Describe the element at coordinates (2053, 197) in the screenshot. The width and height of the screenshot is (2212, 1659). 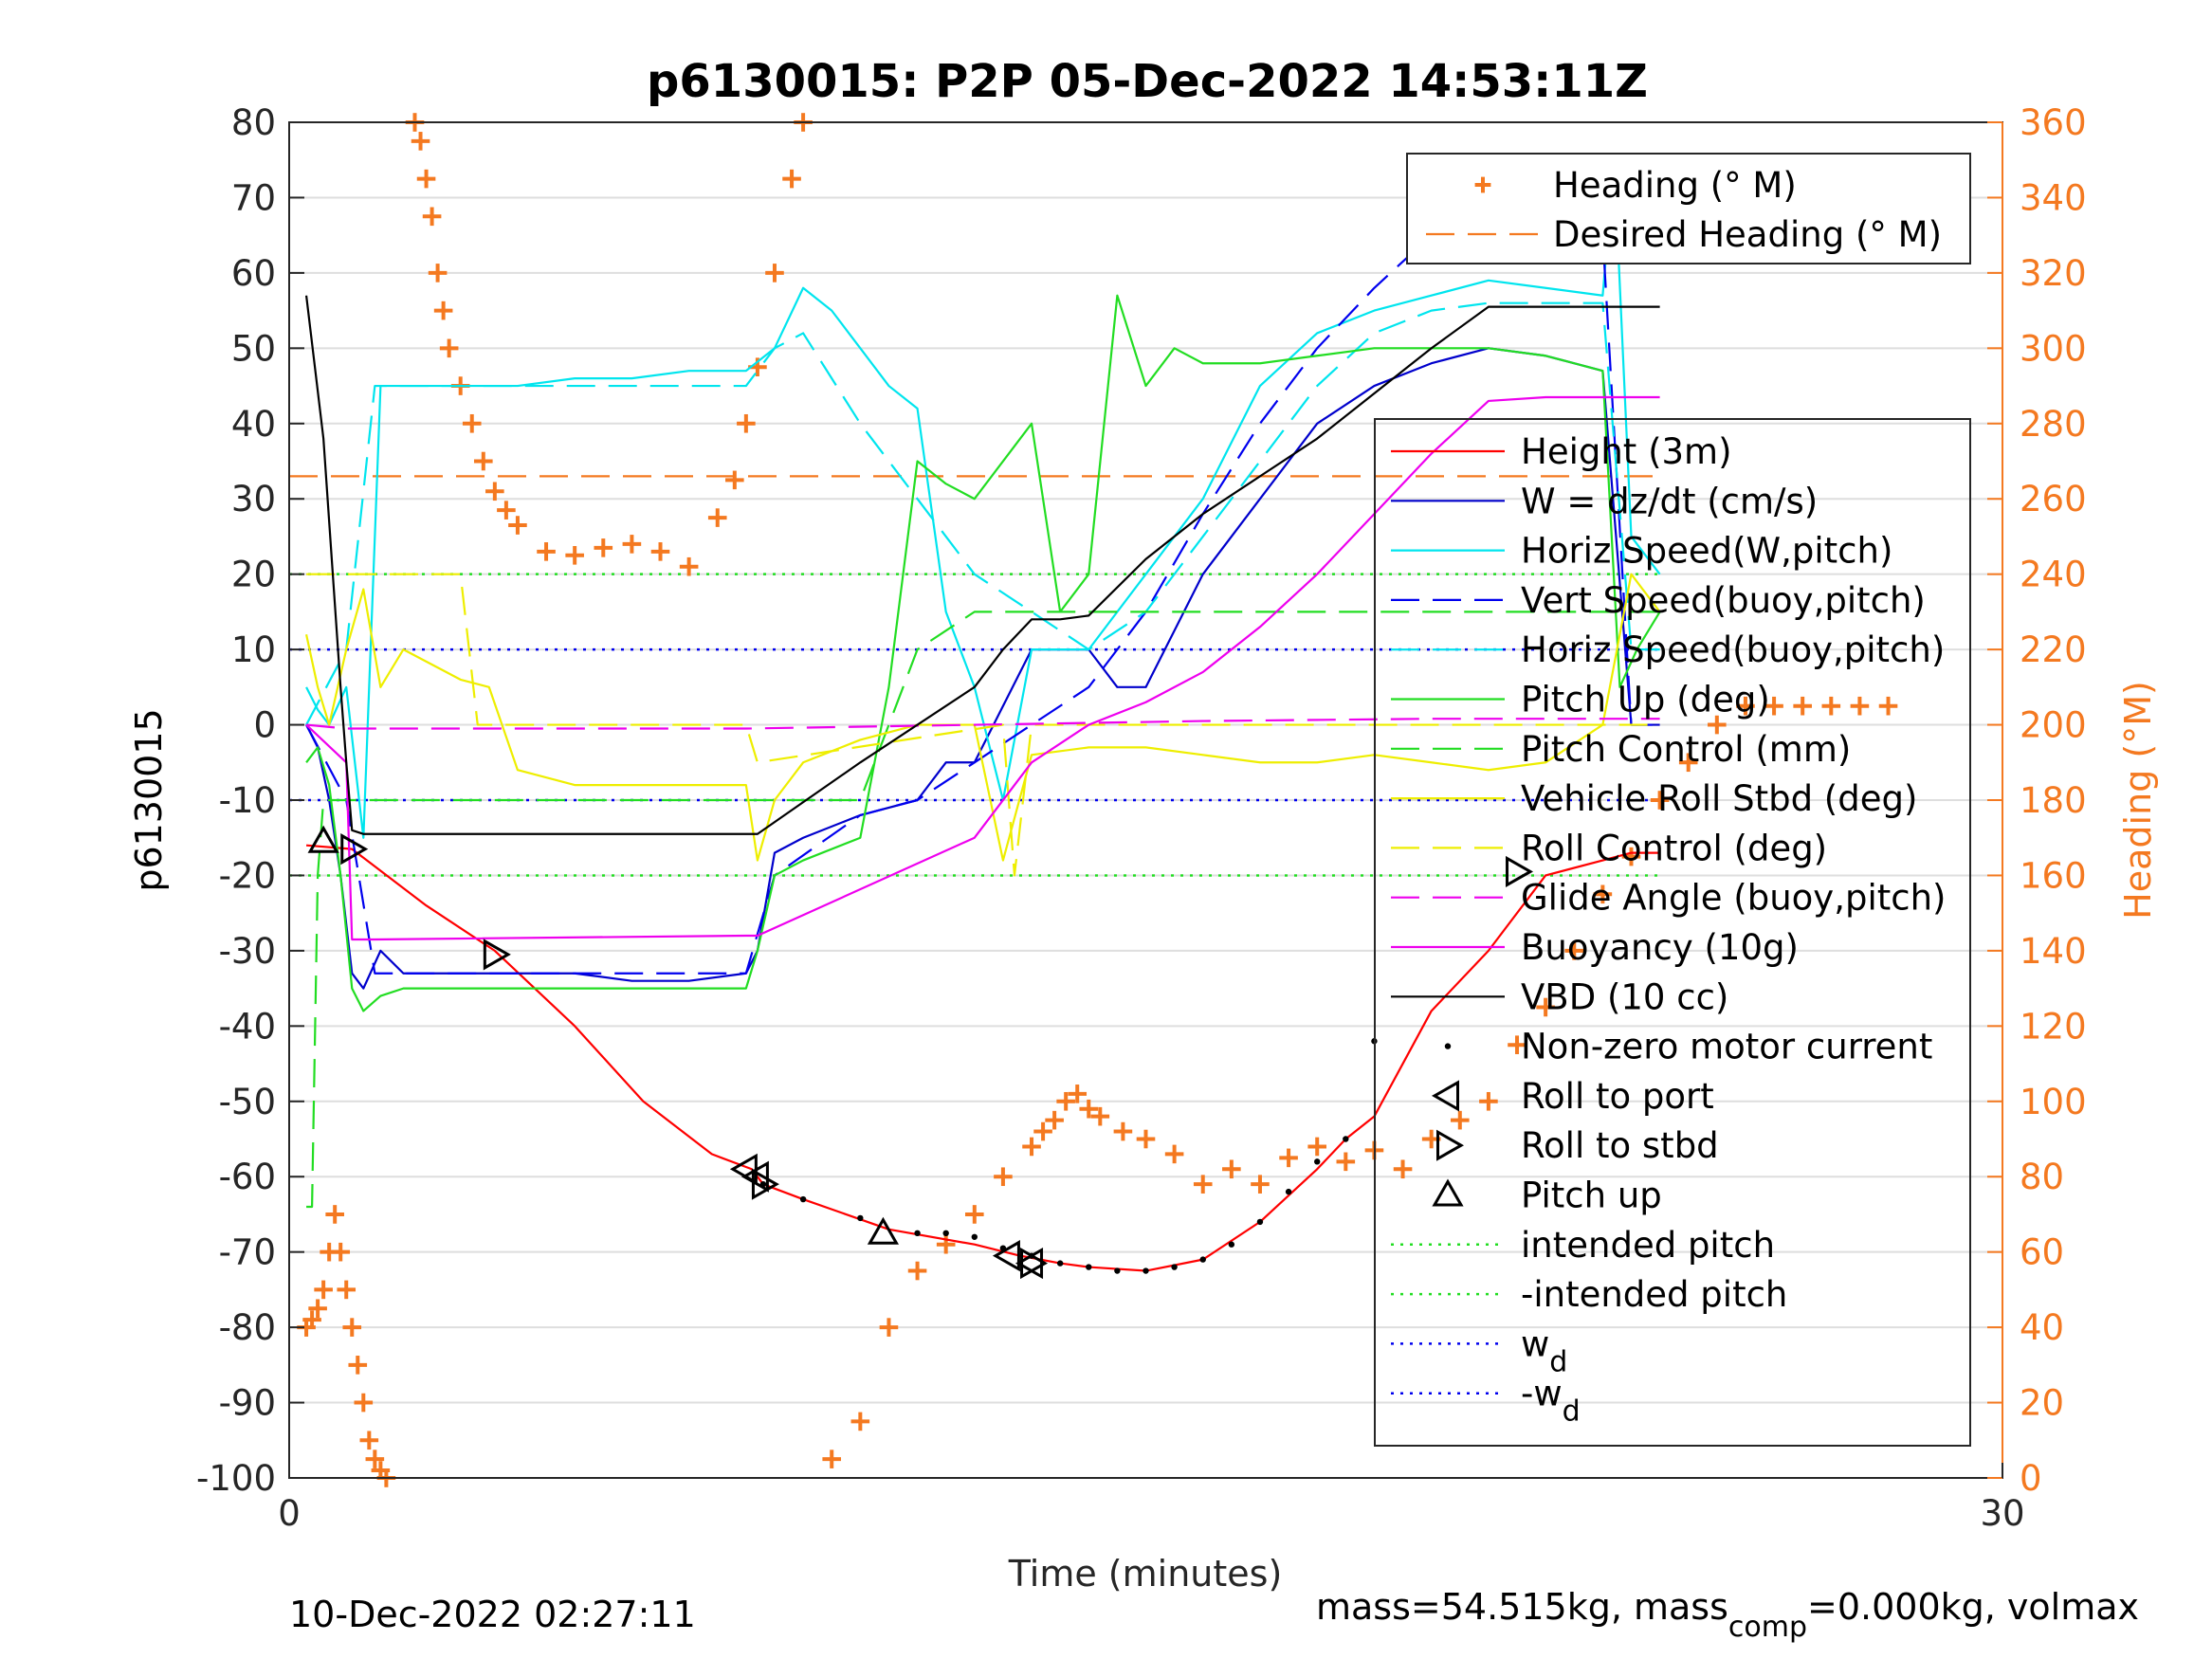
I see `y-right-tick-label-17: 340` at that location.